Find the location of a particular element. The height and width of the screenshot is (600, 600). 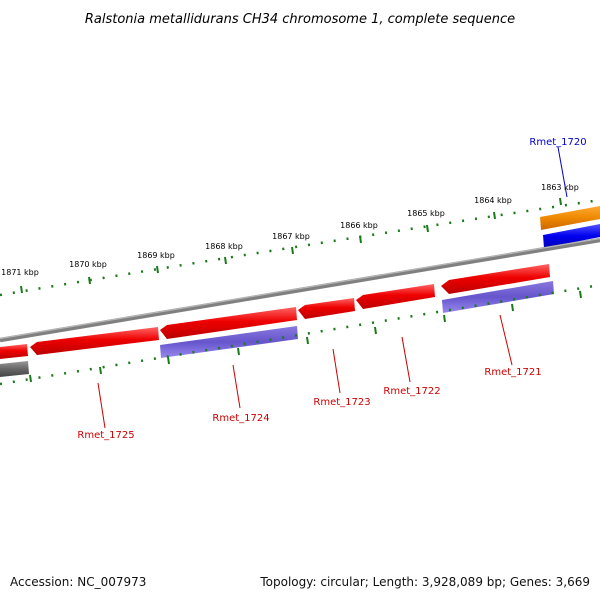

gene-label-rmet-1721: Rmet_1721 is located at coordinates (512, 372).